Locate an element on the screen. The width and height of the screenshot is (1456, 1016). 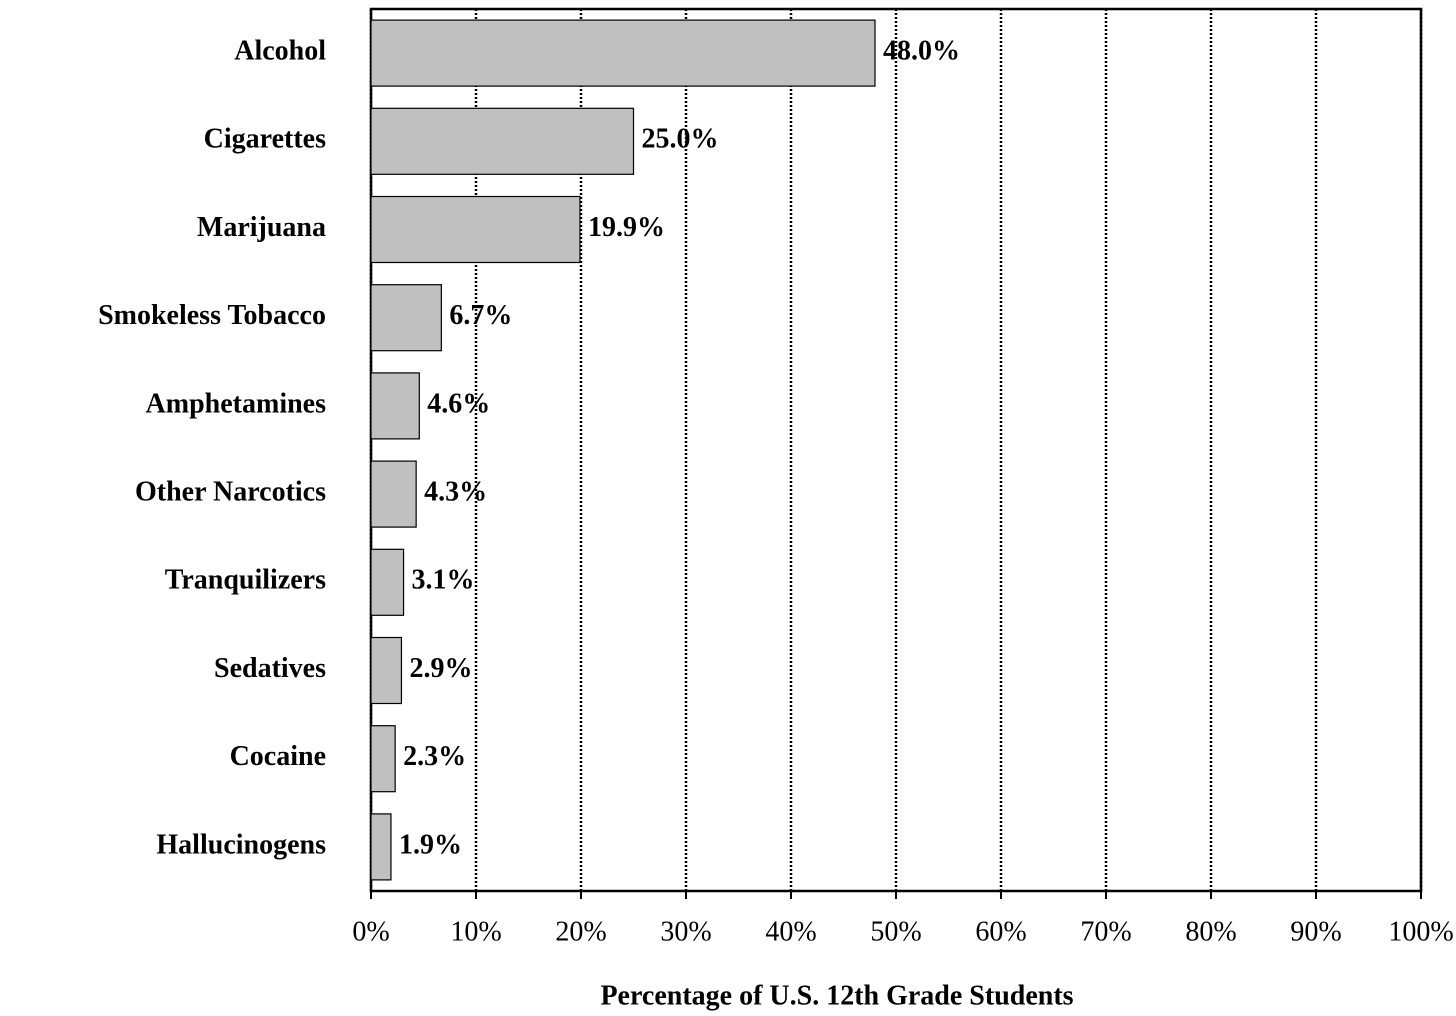
x-tick-label: 10% is located at coordinates (475, 931).